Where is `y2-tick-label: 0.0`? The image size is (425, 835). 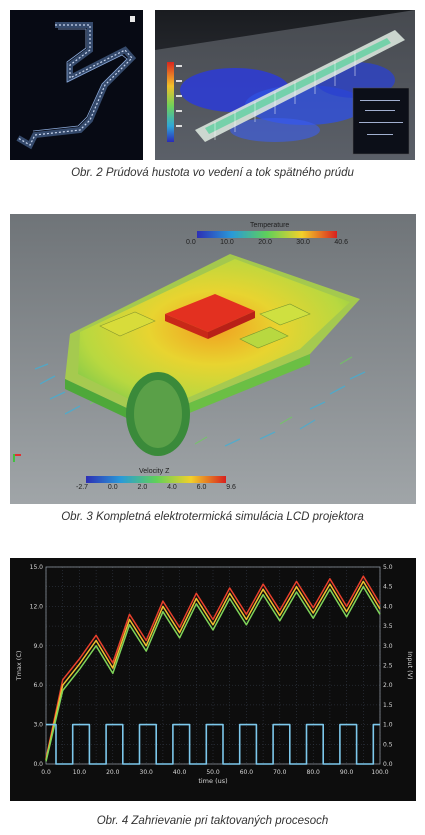
y2-tick-label: 0.0 is located at coordinates (388, 764).